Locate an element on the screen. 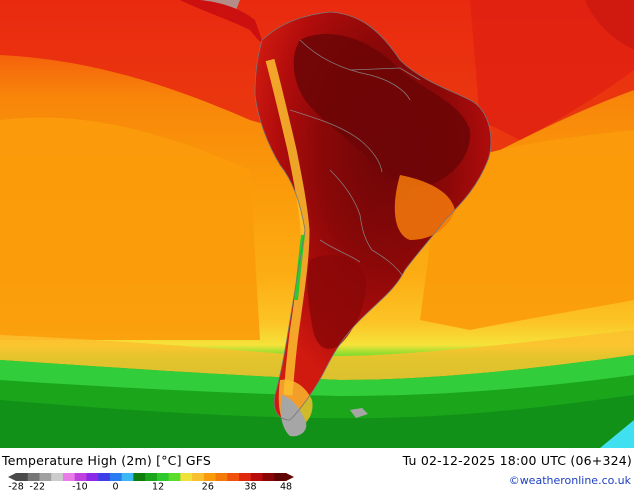  country-borders is located at coordinates (355, 157).